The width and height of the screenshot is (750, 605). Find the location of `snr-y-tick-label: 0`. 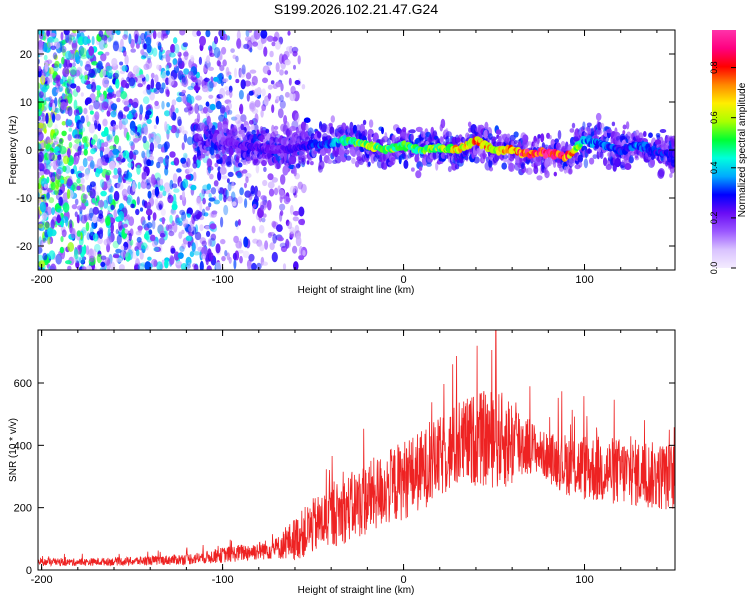

snr-y-tick-label: 0 is located at coordinates (29, 571).